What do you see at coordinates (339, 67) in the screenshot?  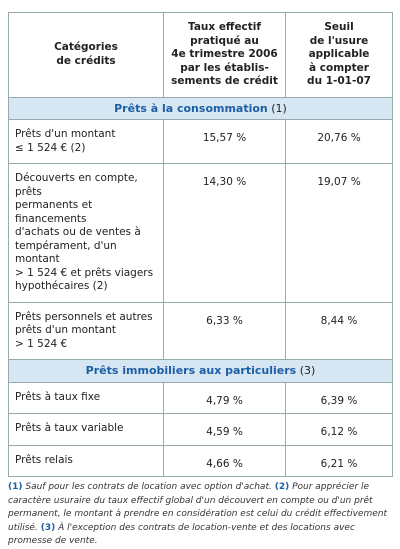 I see `header-line: à compter` at bounding box center [339, 67].